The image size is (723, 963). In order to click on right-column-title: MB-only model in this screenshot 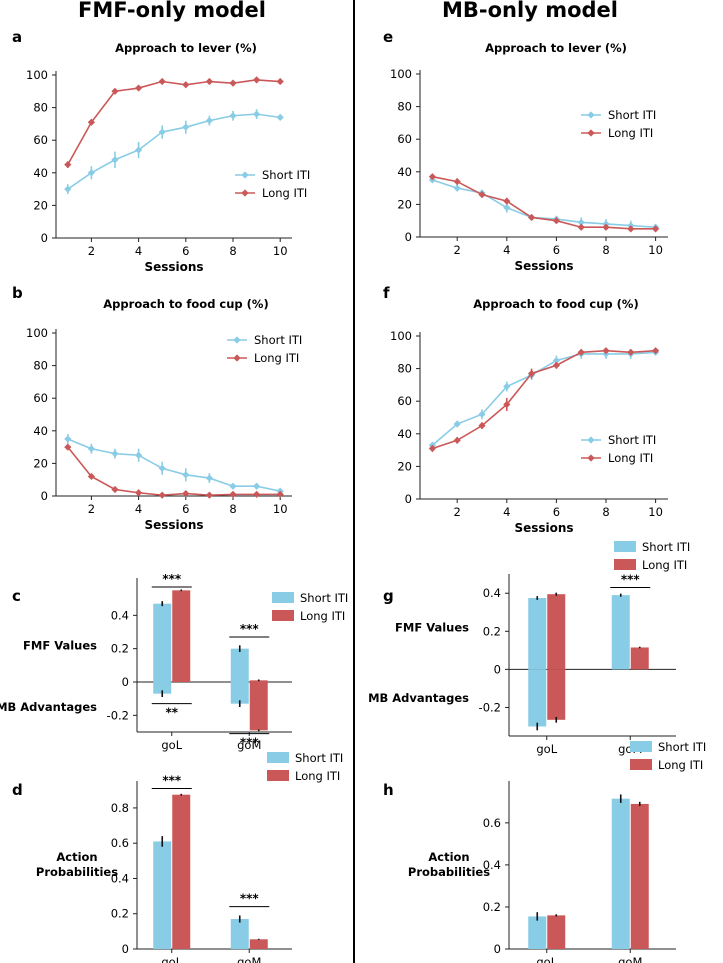, I will do `click(530, 11)`.